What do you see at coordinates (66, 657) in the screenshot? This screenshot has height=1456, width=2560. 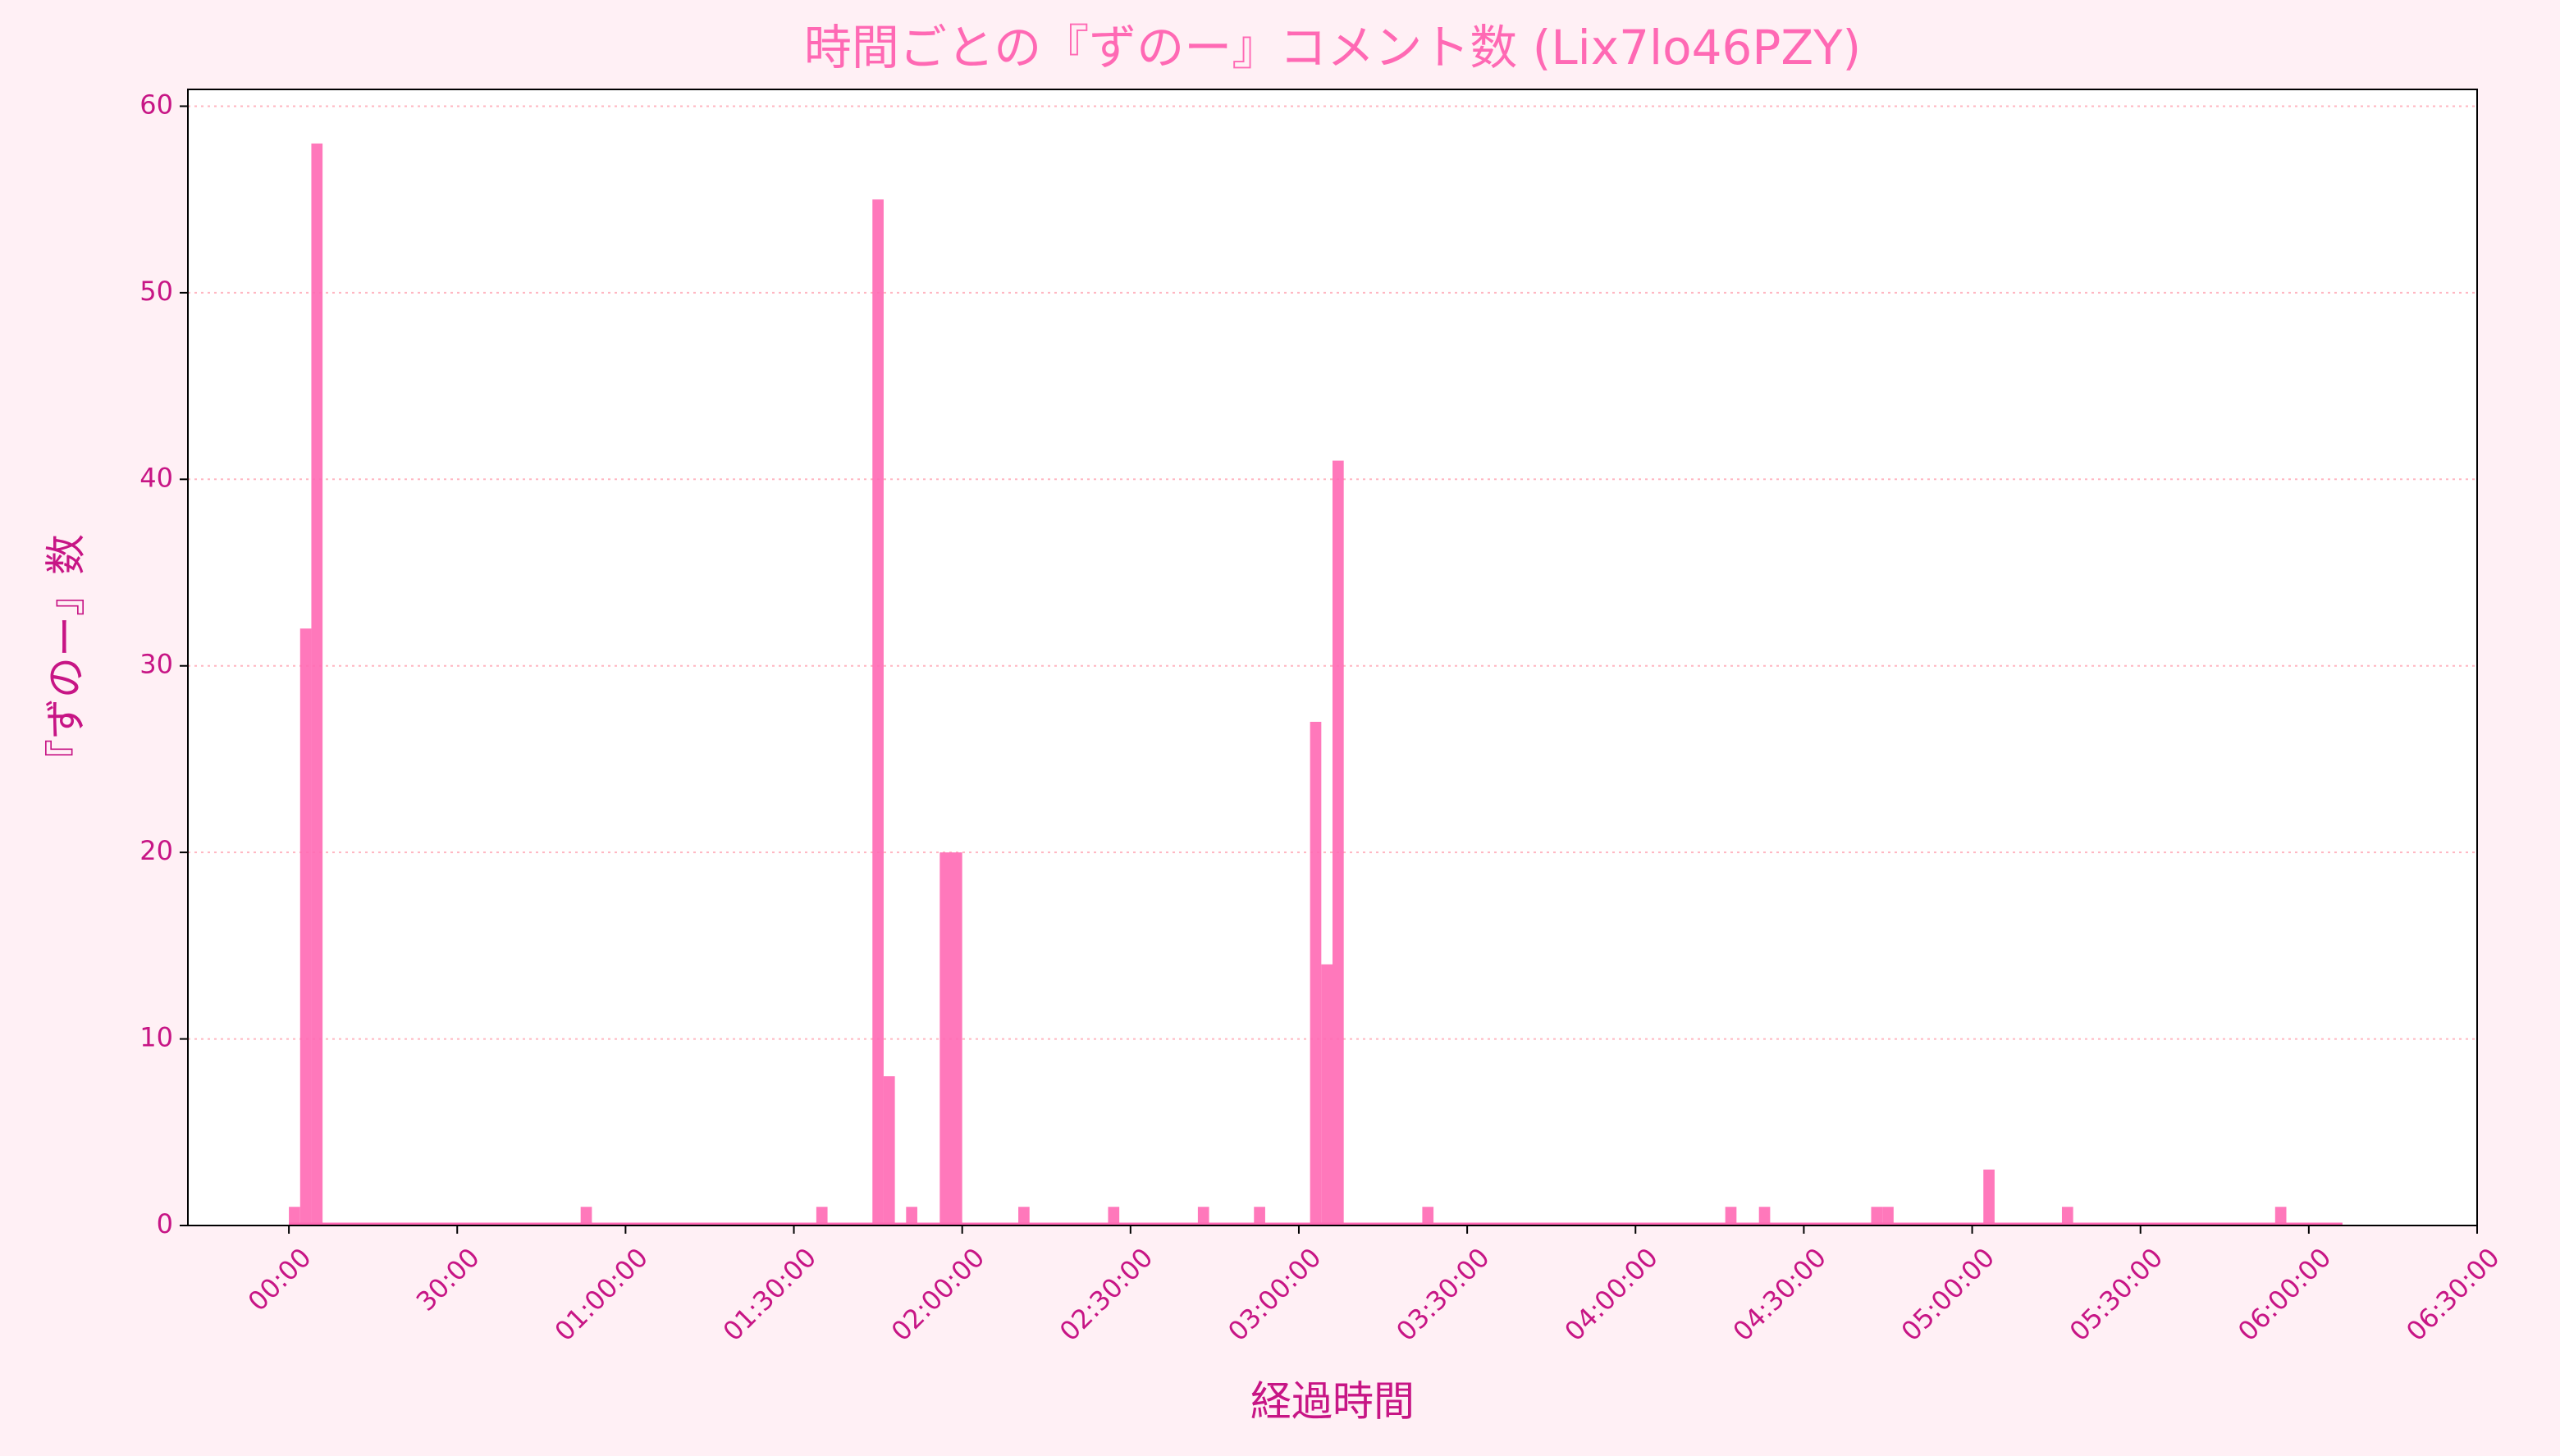 I see `y-axis-label: 『ずのー』数` at bounding box center [66, 657].